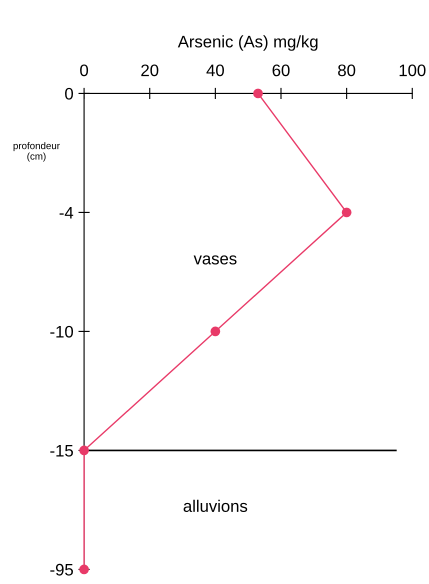 Image resolution: width=429 pixels, height=584 pixels. Describe the element at coordinates (216, 506) in the screenshot. I see `annotation: alluvions` at that location.